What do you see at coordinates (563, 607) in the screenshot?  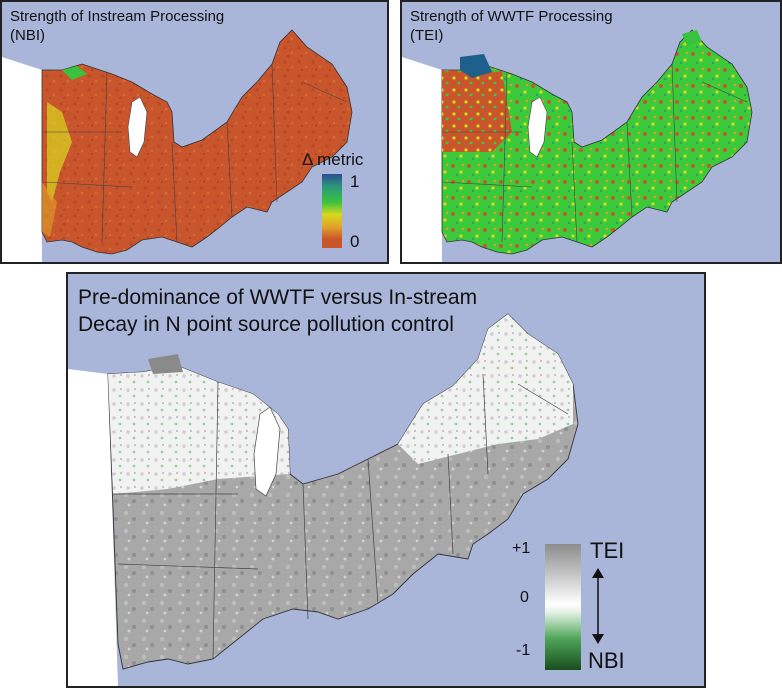 I see `dominance-legend-colorbar` at bounding box center [563, 607].